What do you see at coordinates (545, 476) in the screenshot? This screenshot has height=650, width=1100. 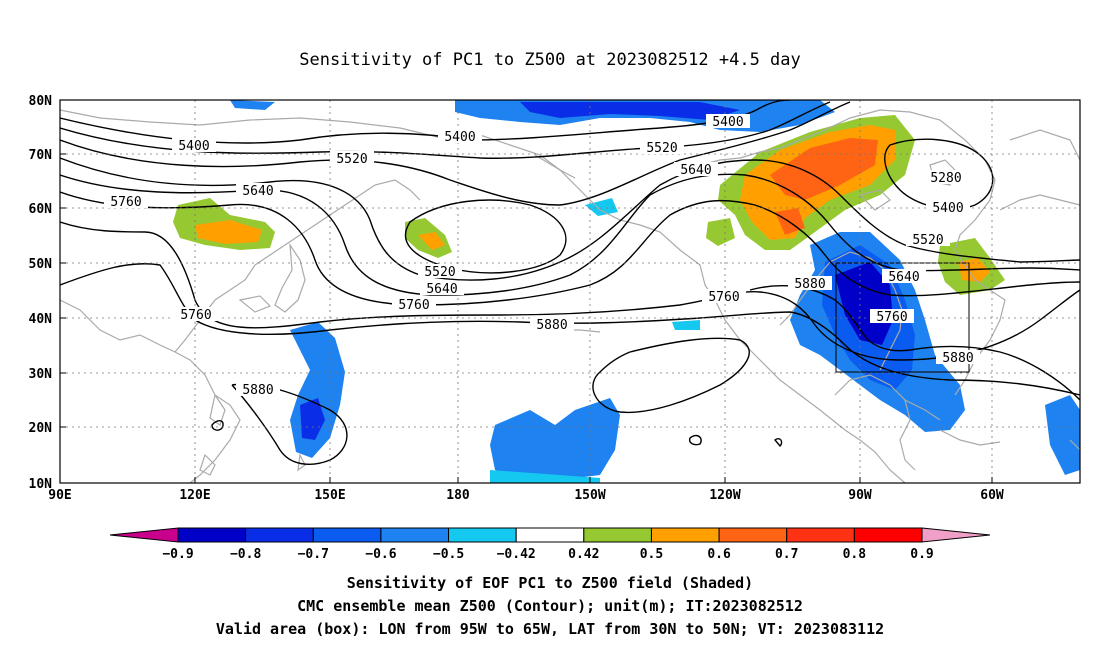 I see `blue-region-central-pacific-light` at bounding box center [545, 476].